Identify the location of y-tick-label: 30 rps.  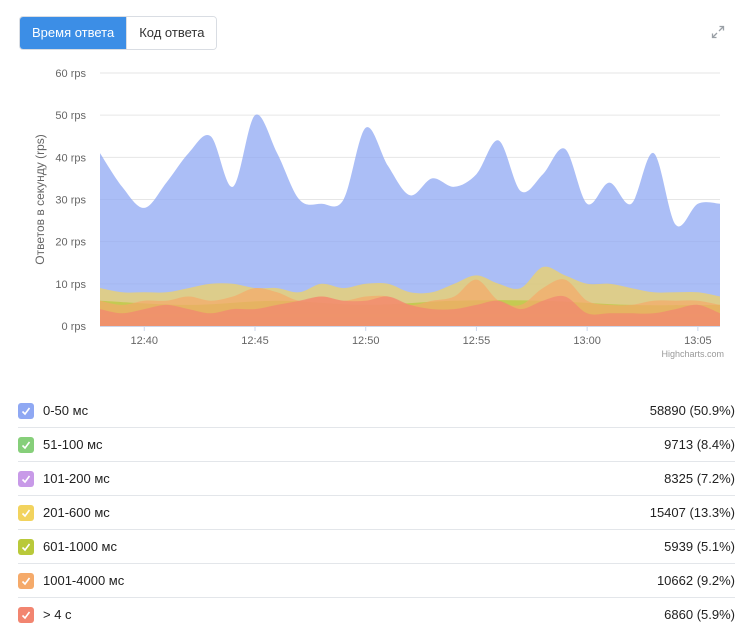
(70, 201).